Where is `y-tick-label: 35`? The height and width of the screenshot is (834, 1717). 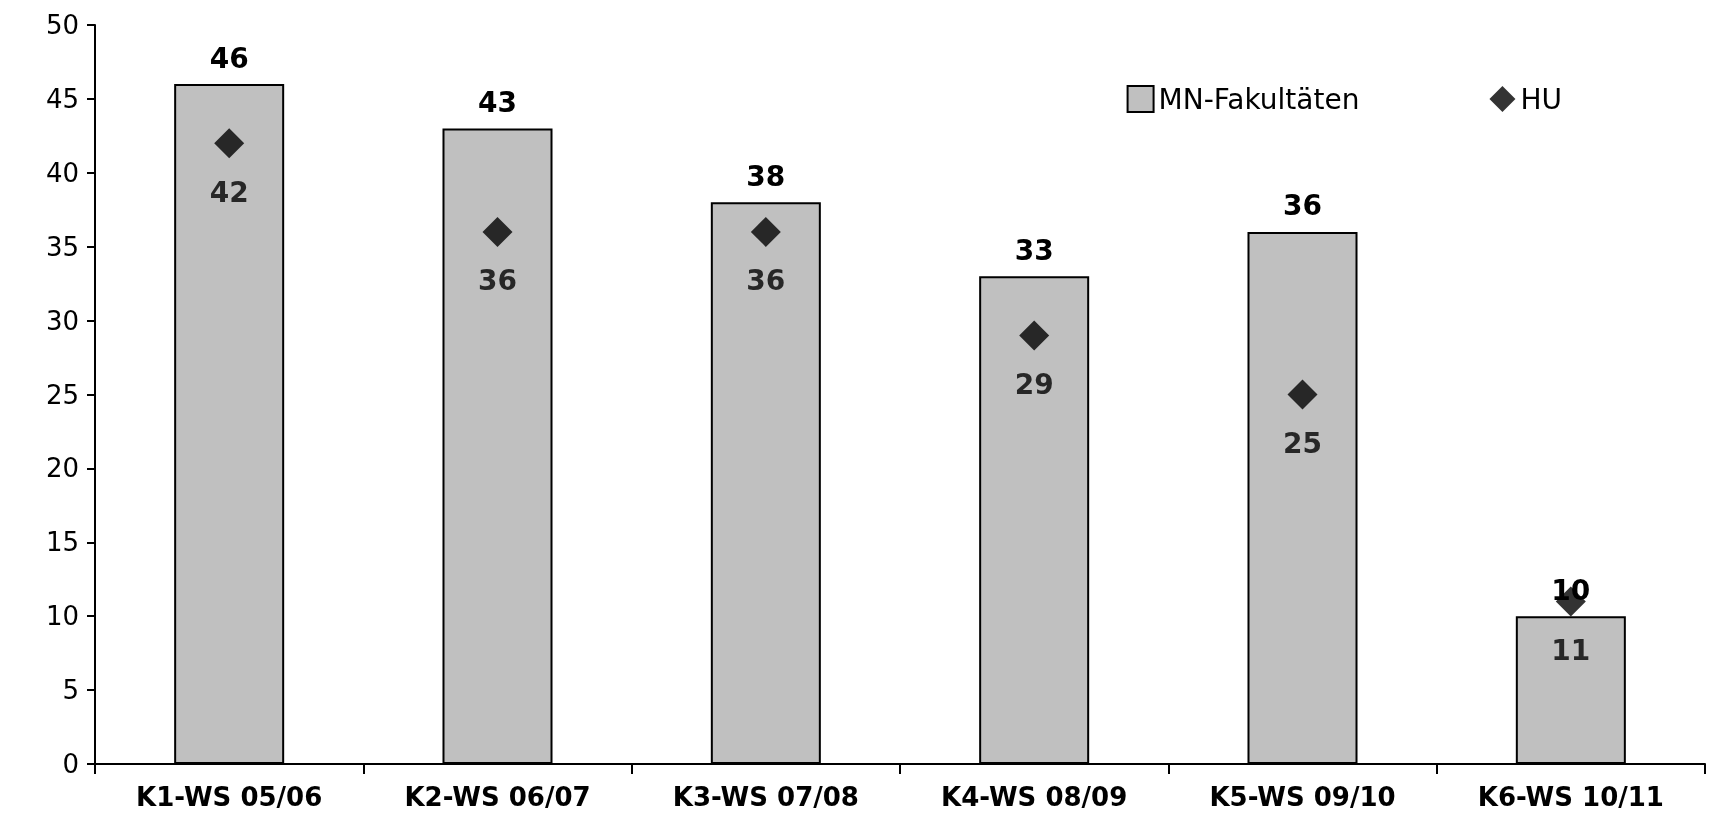 y-tick-label: 35 is located at coordinates (62, 246).